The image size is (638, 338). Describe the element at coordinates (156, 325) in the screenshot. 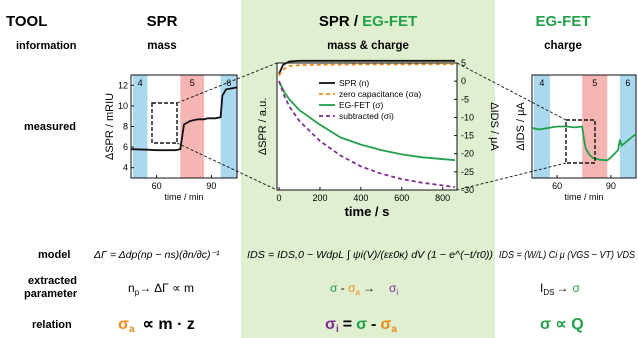

I see `spr-relation: σa ∝ m · z` at that location.